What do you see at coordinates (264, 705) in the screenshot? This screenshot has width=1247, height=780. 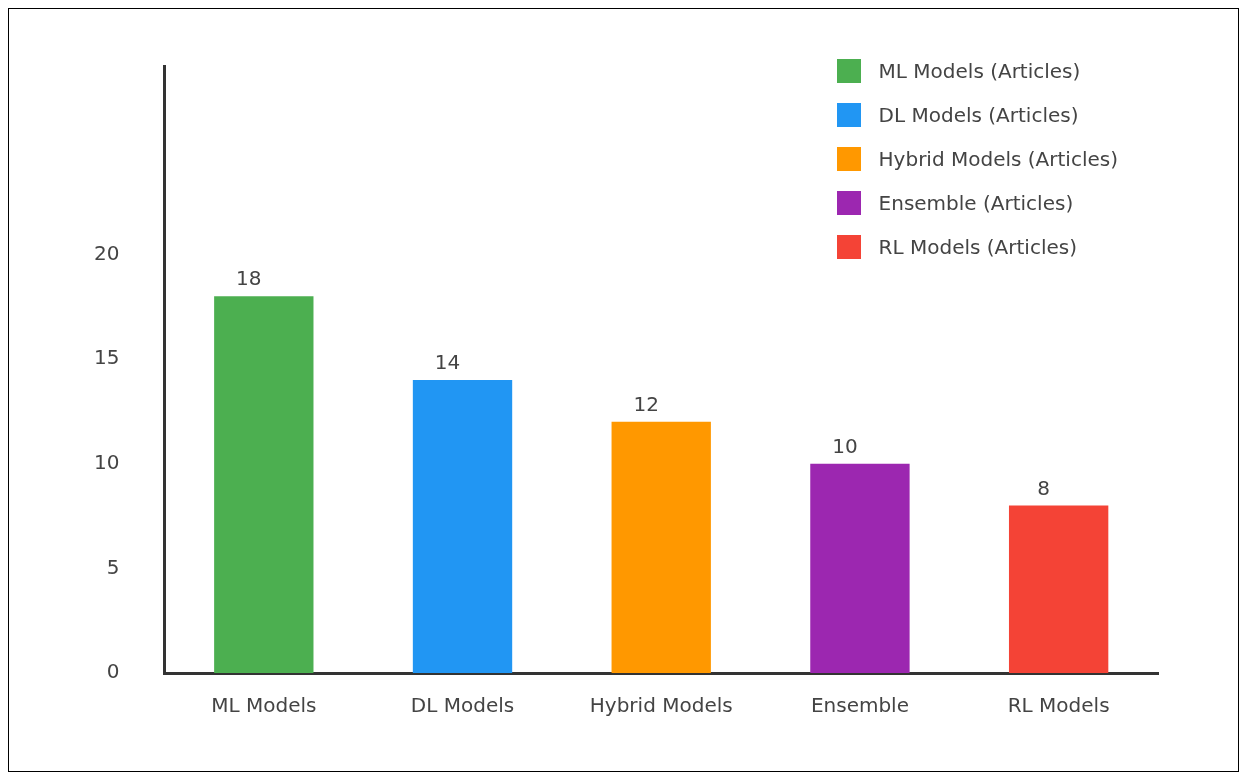 I see `x-tick-label: ML Models` at bounding box center [264, 705].